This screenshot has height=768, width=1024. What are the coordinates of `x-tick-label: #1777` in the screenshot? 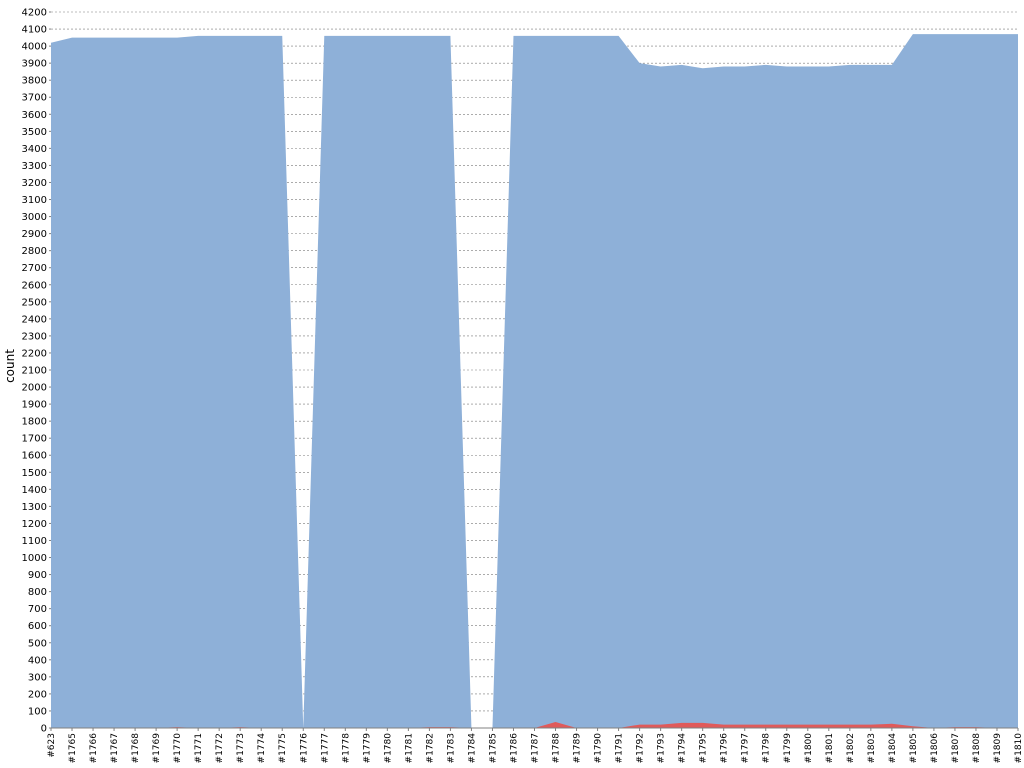 It's located at (325, 748).